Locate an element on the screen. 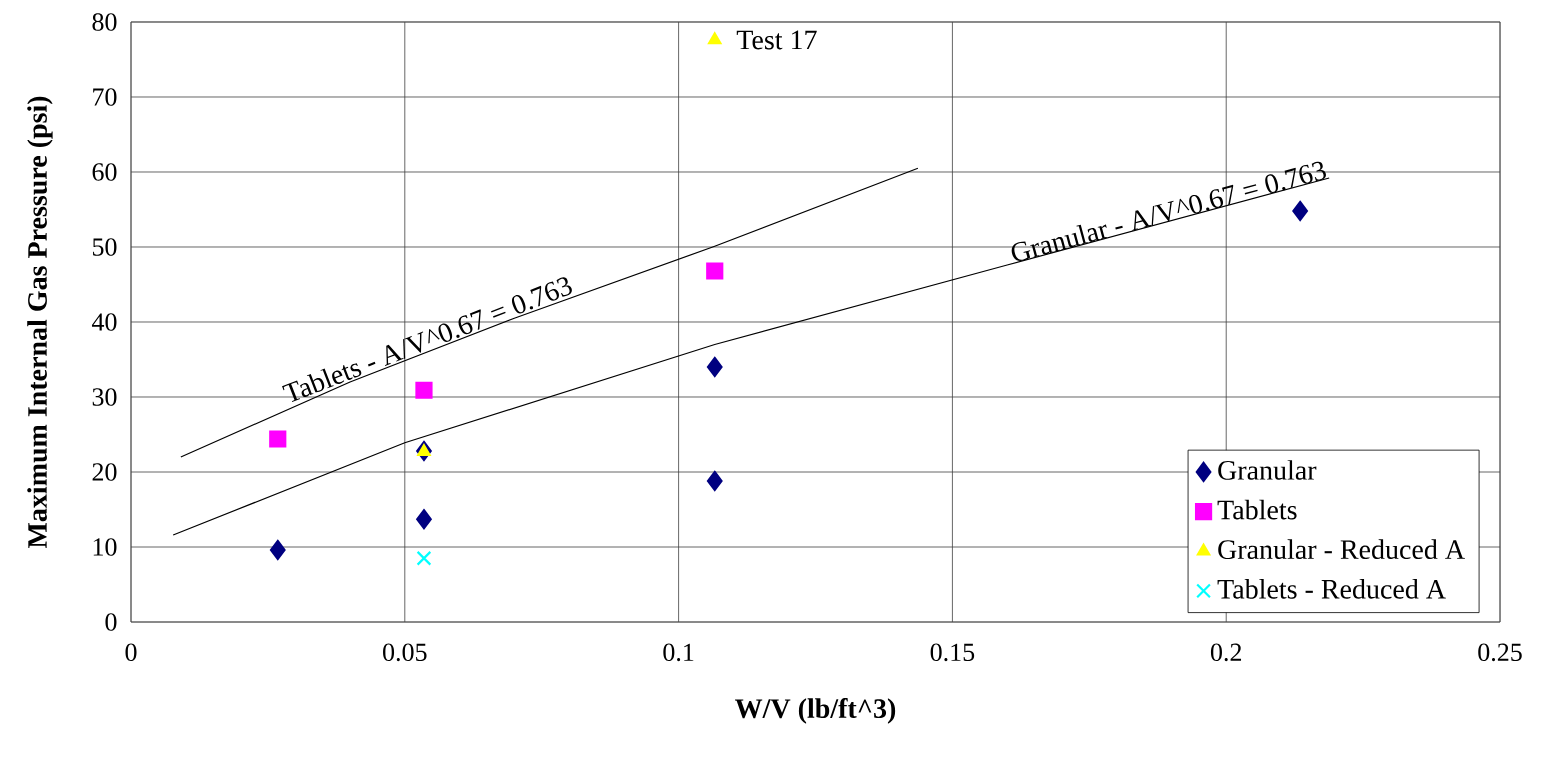 This screenshot has height=772, width=1541. y-tick-label: 80 is located at coordinates (104, 22).